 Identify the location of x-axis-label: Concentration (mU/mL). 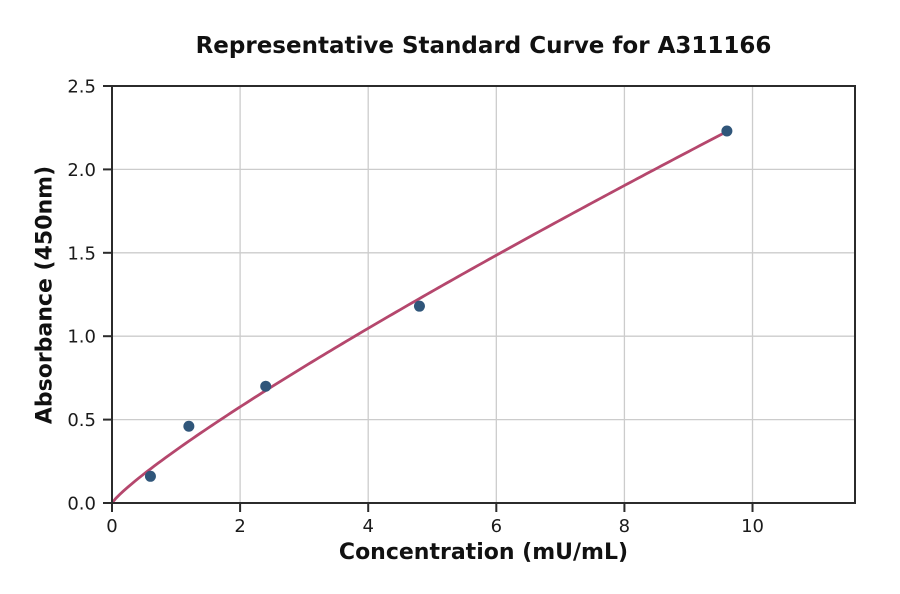
(483, 552).